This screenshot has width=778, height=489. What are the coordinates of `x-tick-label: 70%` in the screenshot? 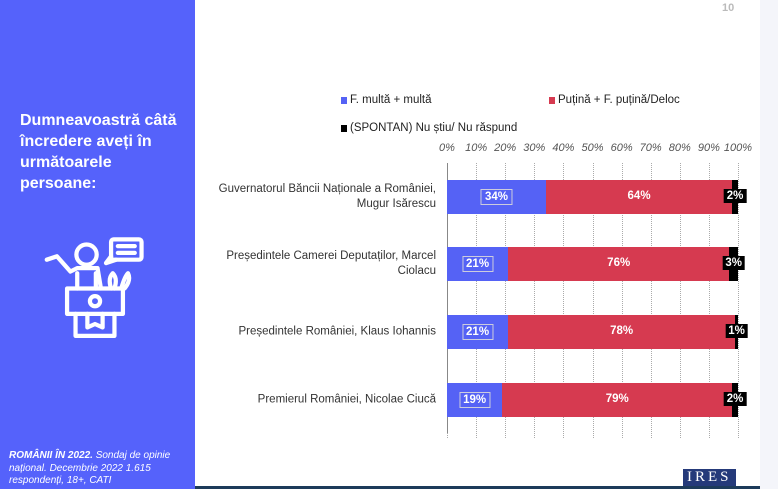 It's located at (650, 148).